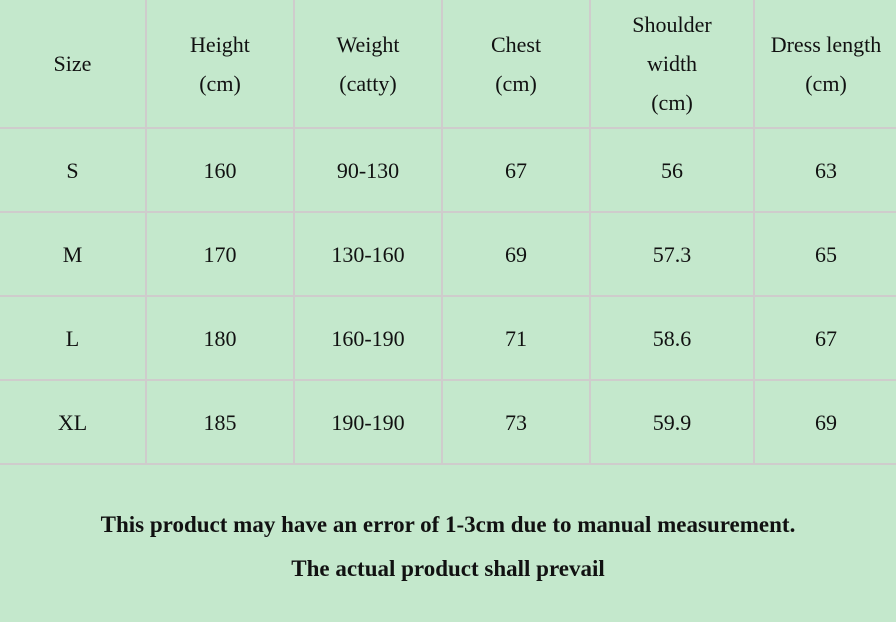 This screenshot has width=896, height=622. Describe the element at coordinates (516, 422) in the screenshot. I see `cell: 73` at that location.